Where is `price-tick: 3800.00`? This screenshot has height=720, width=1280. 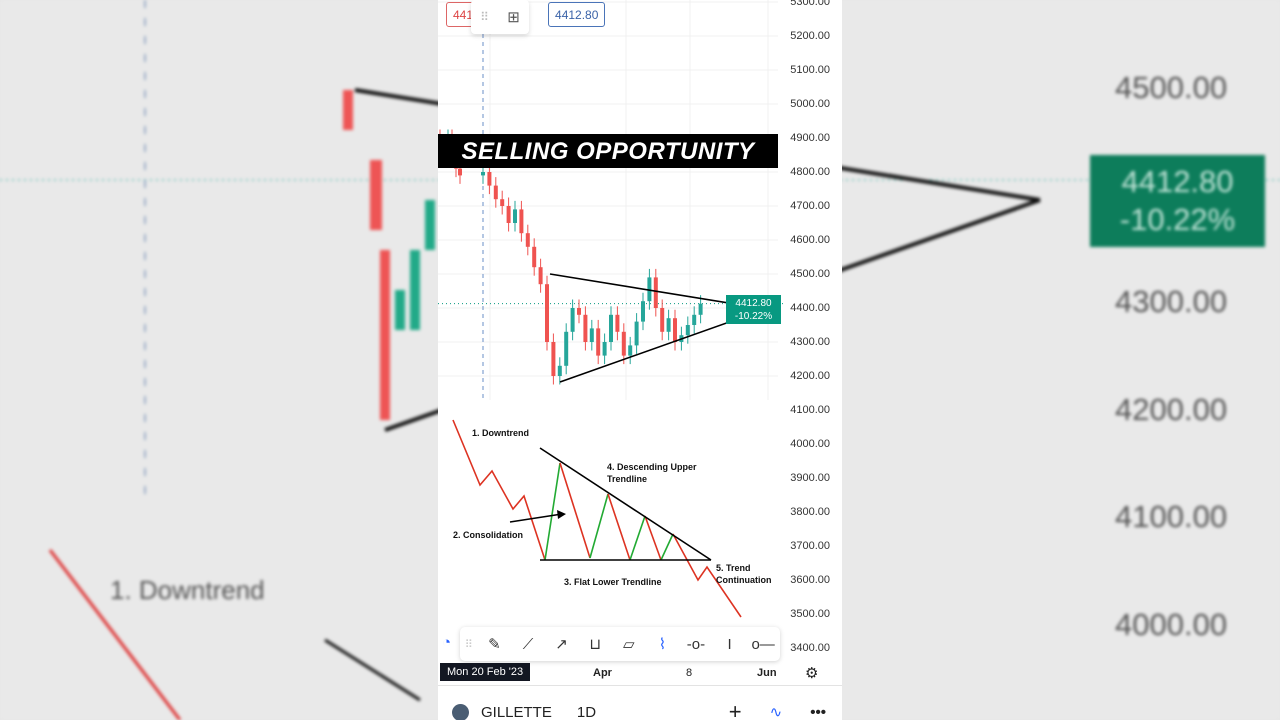
price-tick: 3800.00 is located at coordinates (810, 512).